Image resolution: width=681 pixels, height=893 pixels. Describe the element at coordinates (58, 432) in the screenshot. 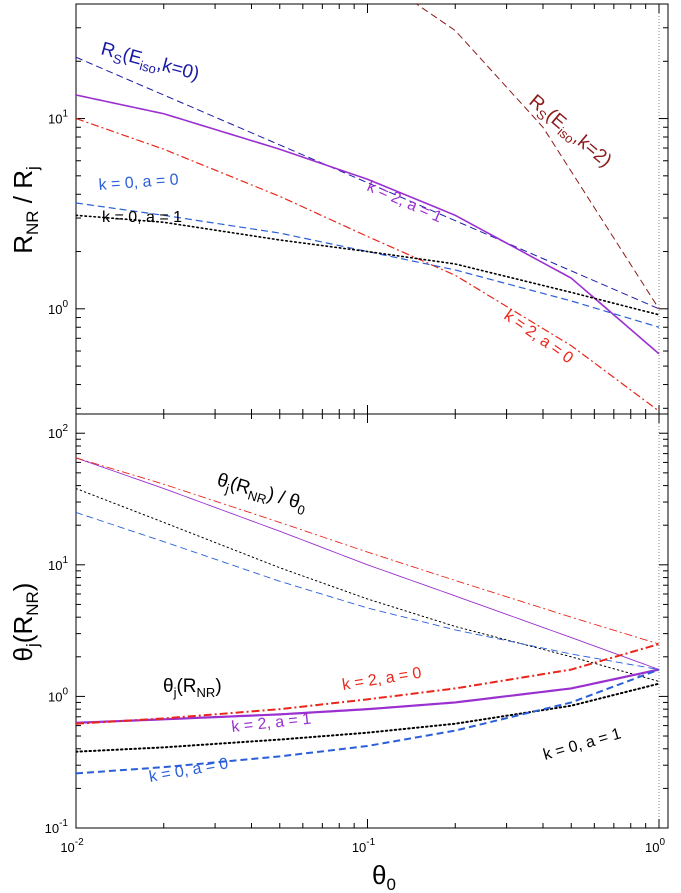

I see `y-tick-label: 10²` at that location.